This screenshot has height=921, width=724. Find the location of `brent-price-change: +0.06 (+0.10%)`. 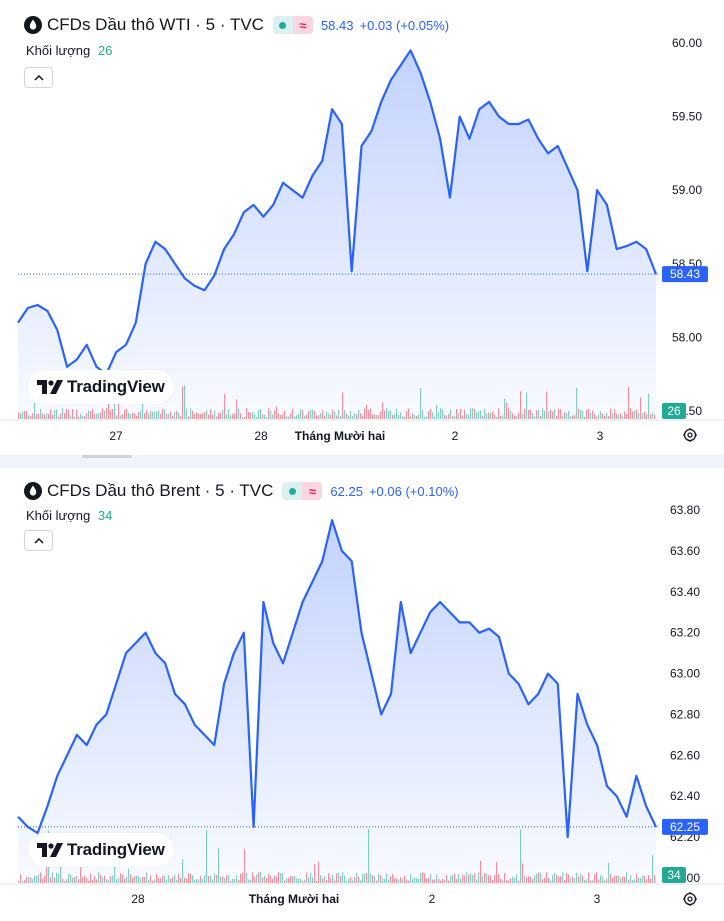

brent-price-change: +0.06 (+0.10%) is located at coordinates (413, 491).